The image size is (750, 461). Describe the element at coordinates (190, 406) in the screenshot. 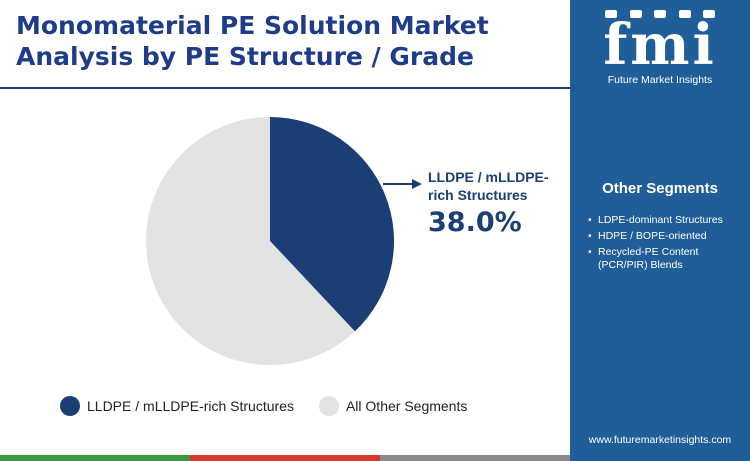

I see `legend-label-lldpe: LLDPE / mLLDPE-rich Structures` at that location.